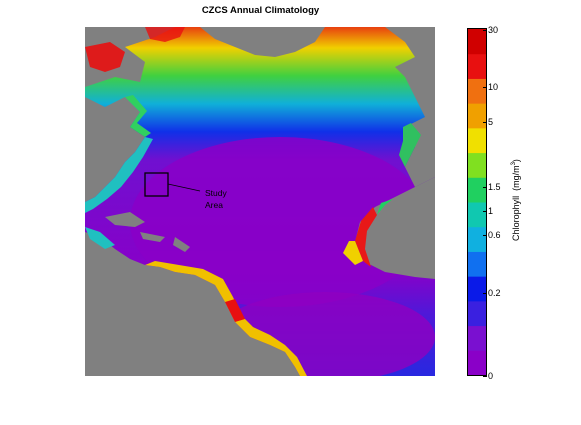 This screenshot has height=425, width=581. Describe the element at coordinates (260, 10) in the screenshot. I see `map-title: CZCS Annual Climatology` at that location.